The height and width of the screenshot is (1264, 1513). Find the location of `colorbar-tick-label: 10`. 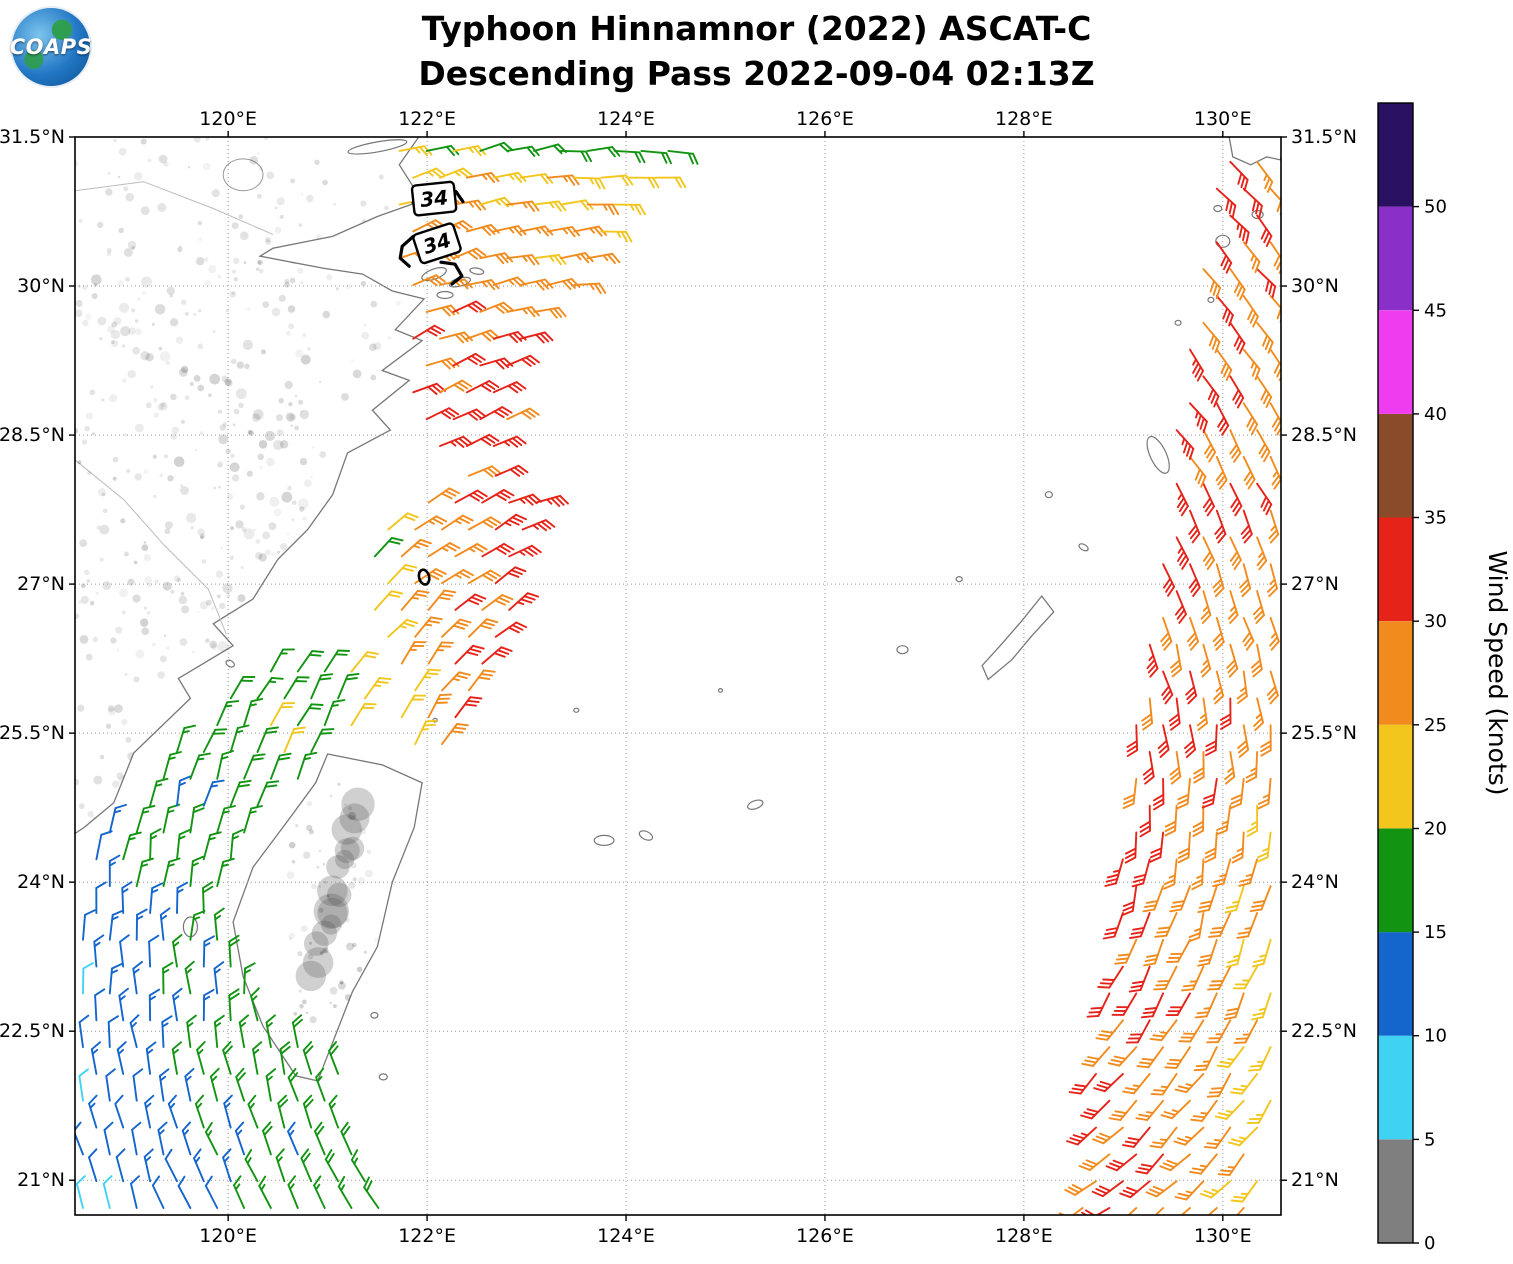

colorbar-tick-label: 10 is located at coordinates (1435, 1036).